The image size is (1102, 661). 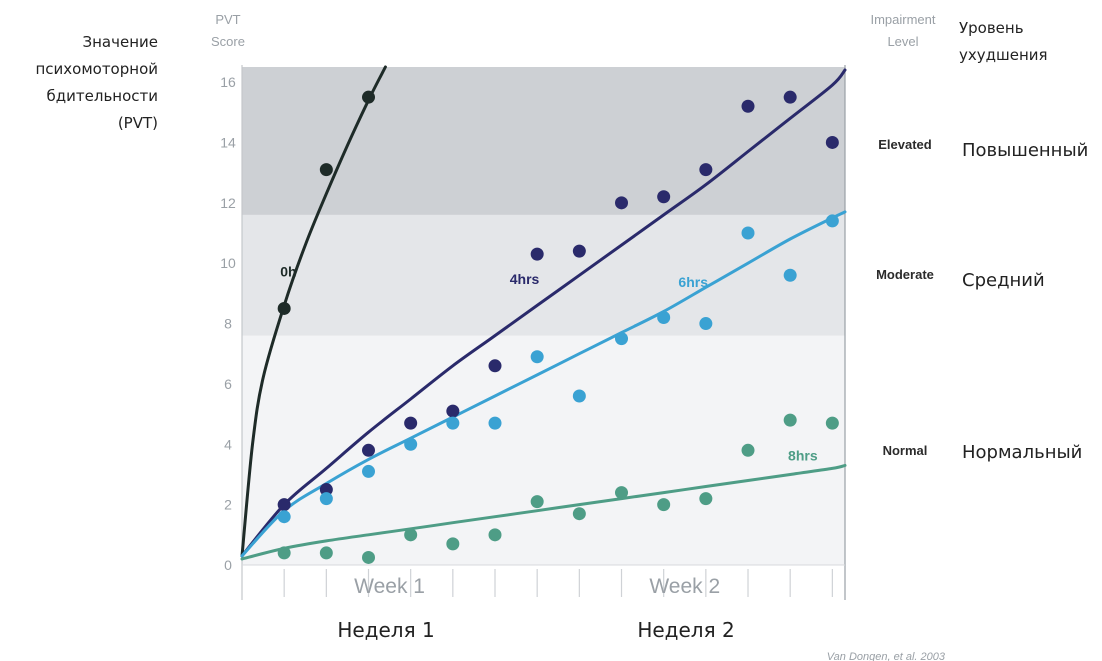 I want to click on y-tick-label: 0, so click(x=228, y=565).